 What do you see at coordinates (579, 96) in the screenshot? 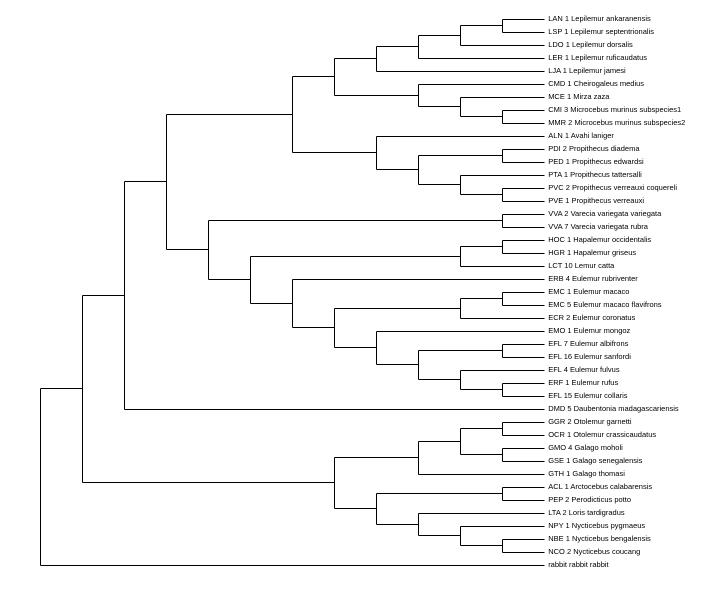
I see `svg-text: MCE 1 Mirza zaza` at bounding box center [579, 96].